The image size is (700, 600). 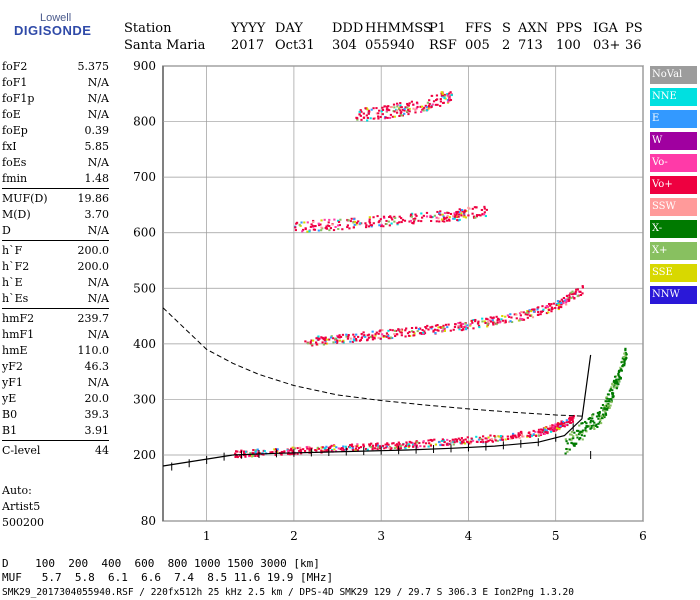 I want to click on header-value-2: Oct31, so click(x=295, y=45).